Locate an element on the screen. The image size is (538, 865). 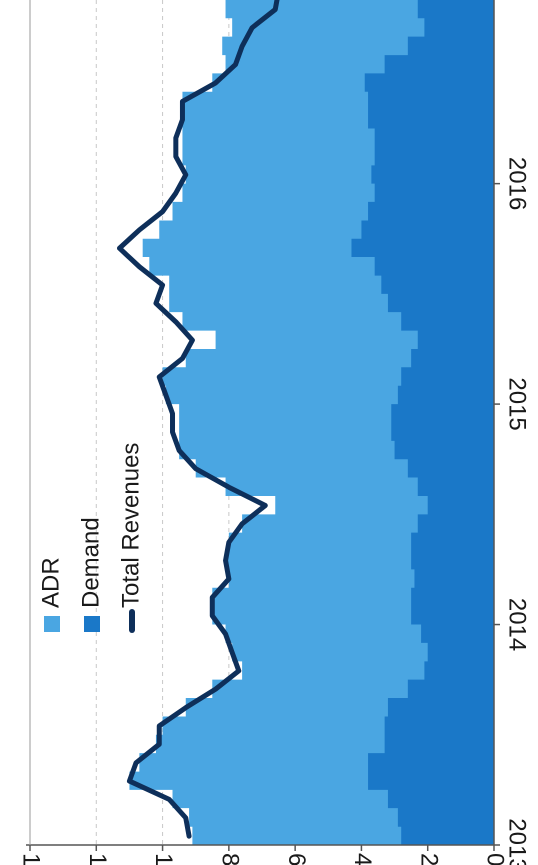
x-tick-labels: 2013 2014 2015 2016 is located at coordinates (517, 511).